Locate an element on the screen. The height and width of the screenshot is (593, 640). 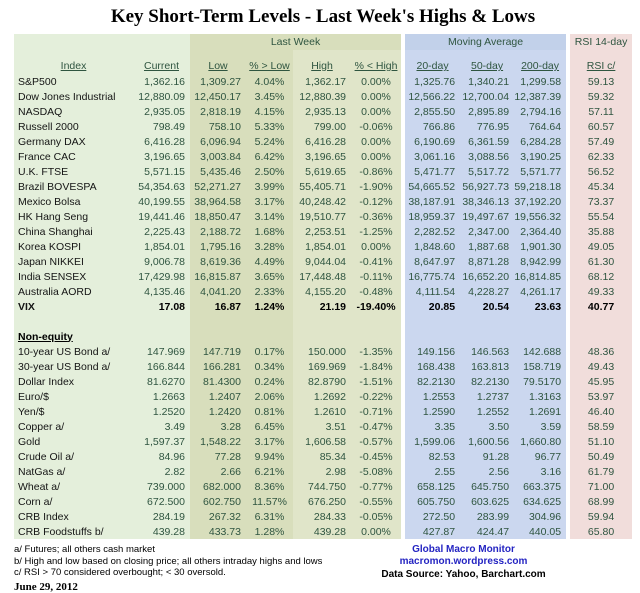
row-label: Korea KOSPI is located at coordinates (73, 246).